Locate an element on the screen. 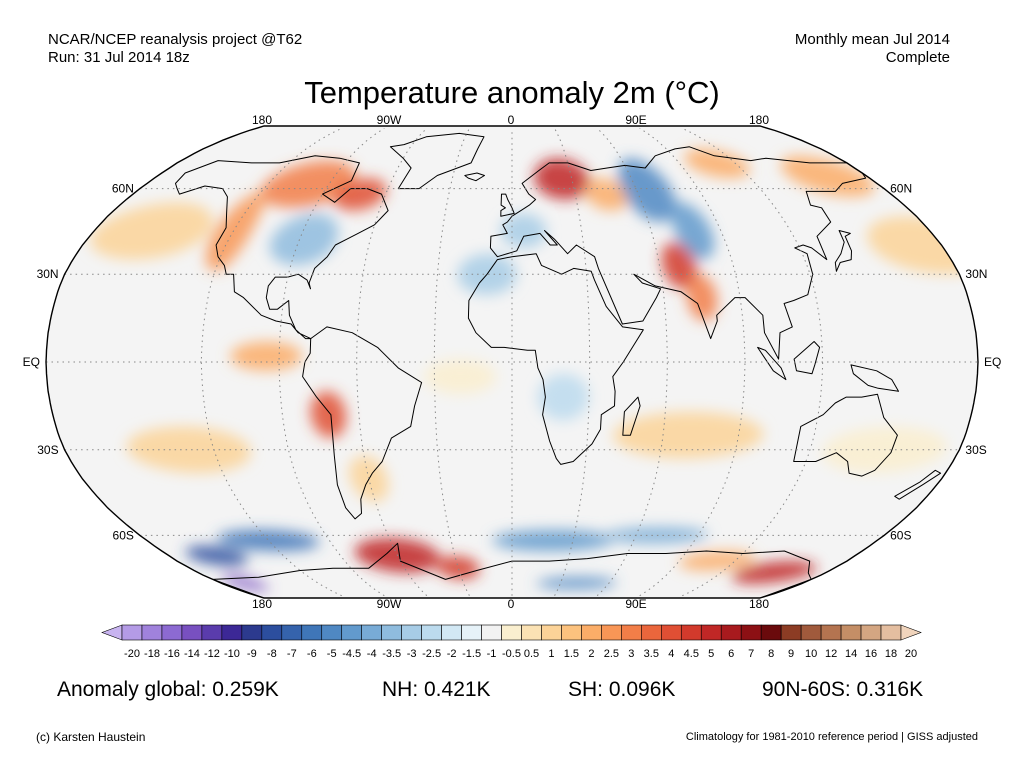 The width and height of the screenshot is (1024, 768). colorbar-min-arrow is located at coordinates (112, 632).